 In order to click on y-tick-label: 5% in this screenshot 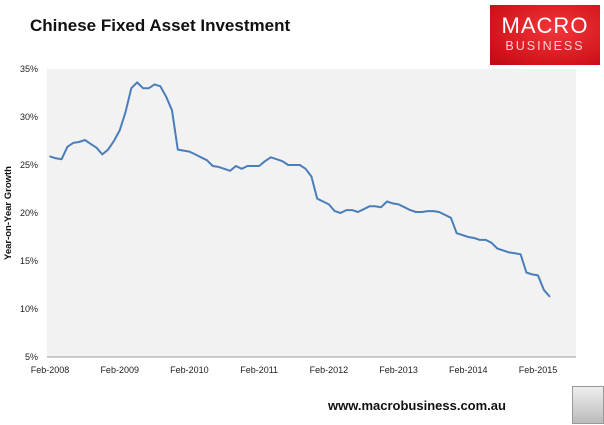, I will do `click(31, 357)`.